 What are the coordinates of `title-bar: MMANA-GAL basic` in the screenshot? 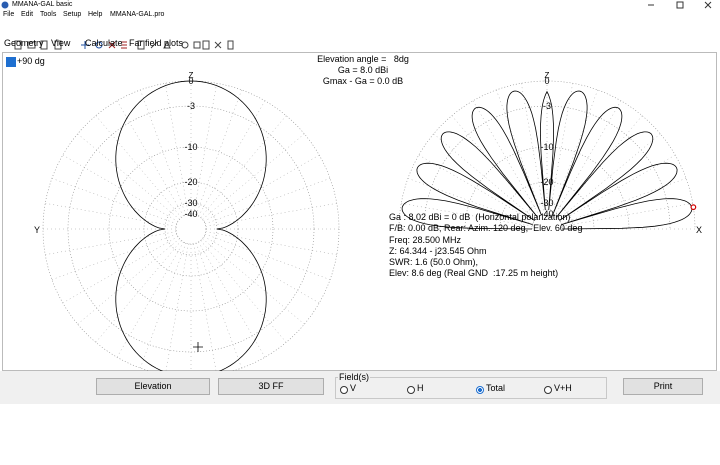 It's located at (360, 5).